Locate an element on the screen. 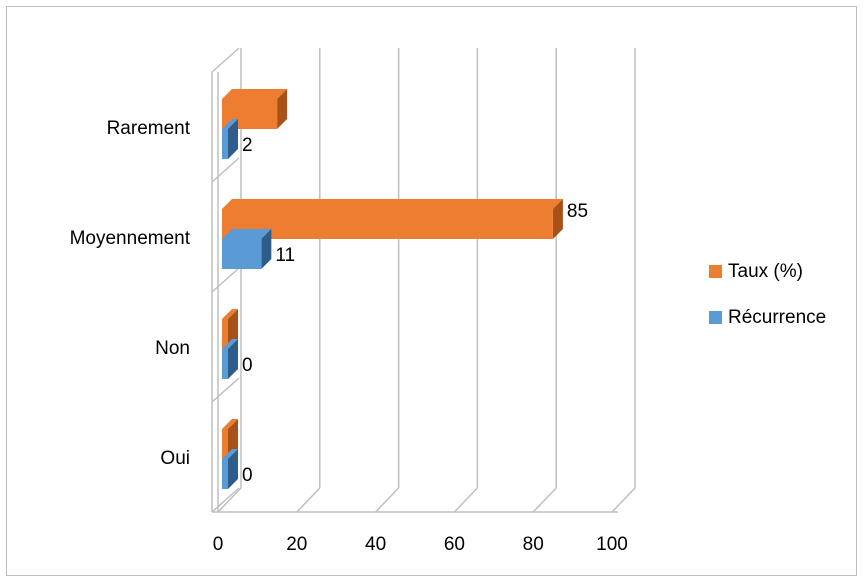 The image size is (865, 583). legend: Taux (%) Récurrence is located at coordinates (767, 294).